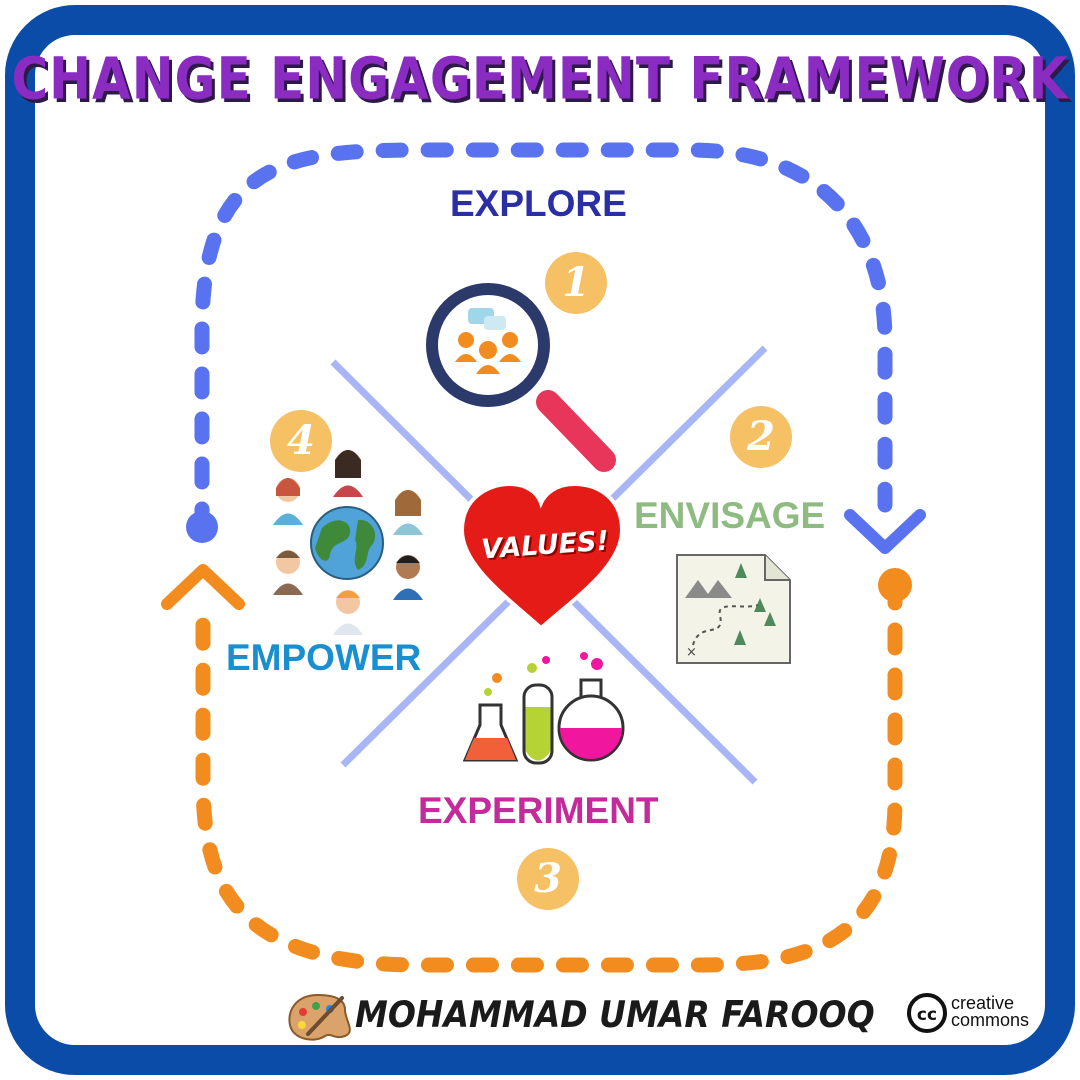 The height and width of the screenshot is (1080, 1080). I want to click on cc-icon: cc, so click(927, 1013).